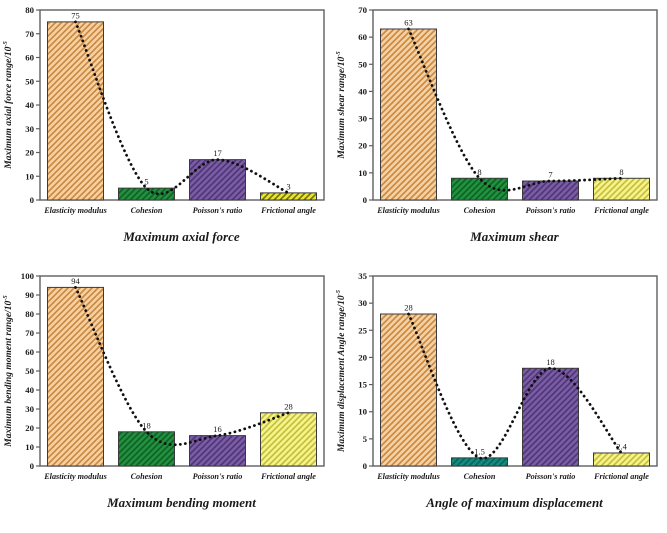 The image size is (667, 533). I want to click on y-axis-tick-label: 25, so click(362, 330).